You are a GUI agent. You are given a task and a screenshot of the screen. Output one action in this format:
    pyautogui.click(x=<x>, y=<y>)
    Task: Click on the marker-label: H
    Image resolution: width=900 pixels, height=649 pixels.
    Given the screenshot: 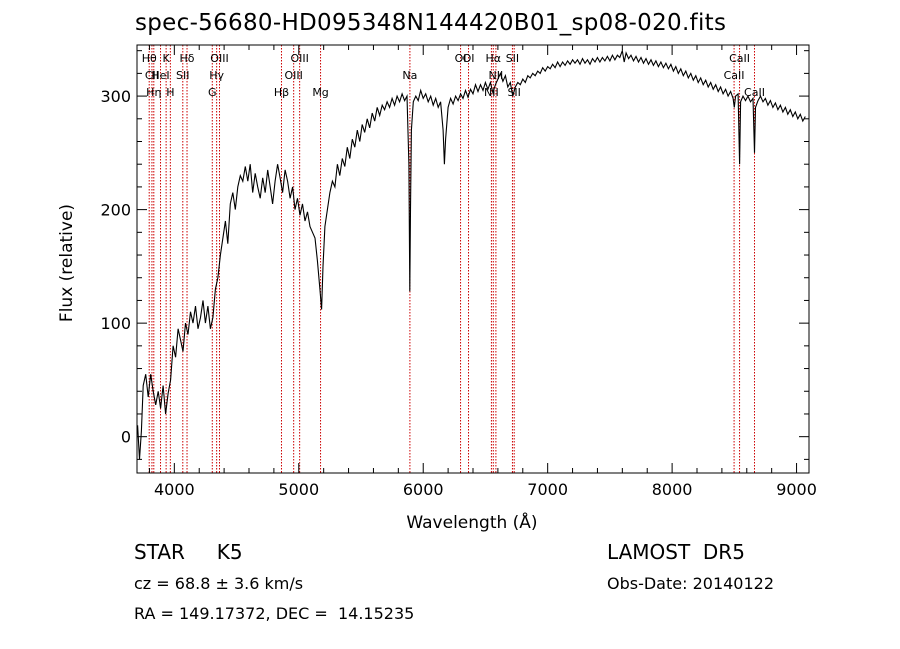 What is the action you would take?
    pyautogui.click(x=170, y=92)
    